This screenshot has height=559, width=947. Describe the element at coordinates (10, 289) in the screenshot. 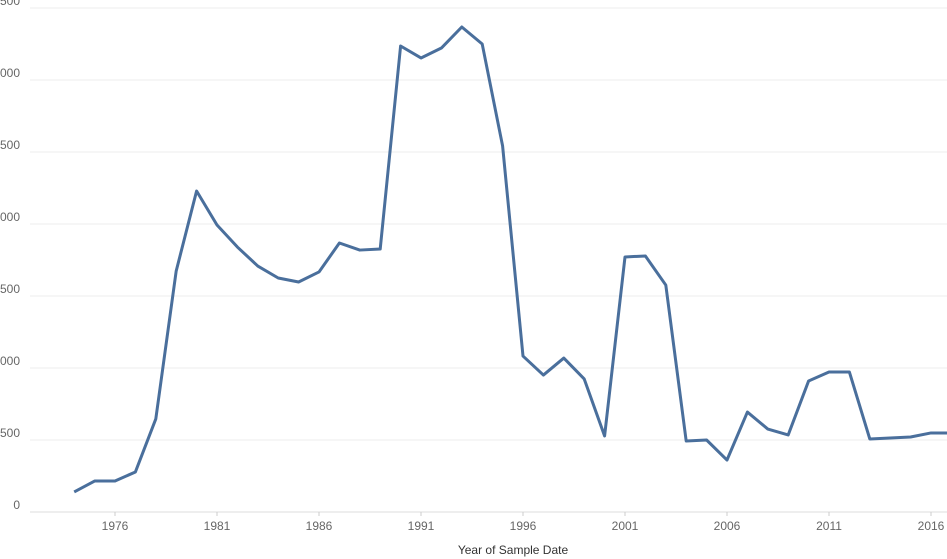

I see `y-tick-label: 1500` at that location.